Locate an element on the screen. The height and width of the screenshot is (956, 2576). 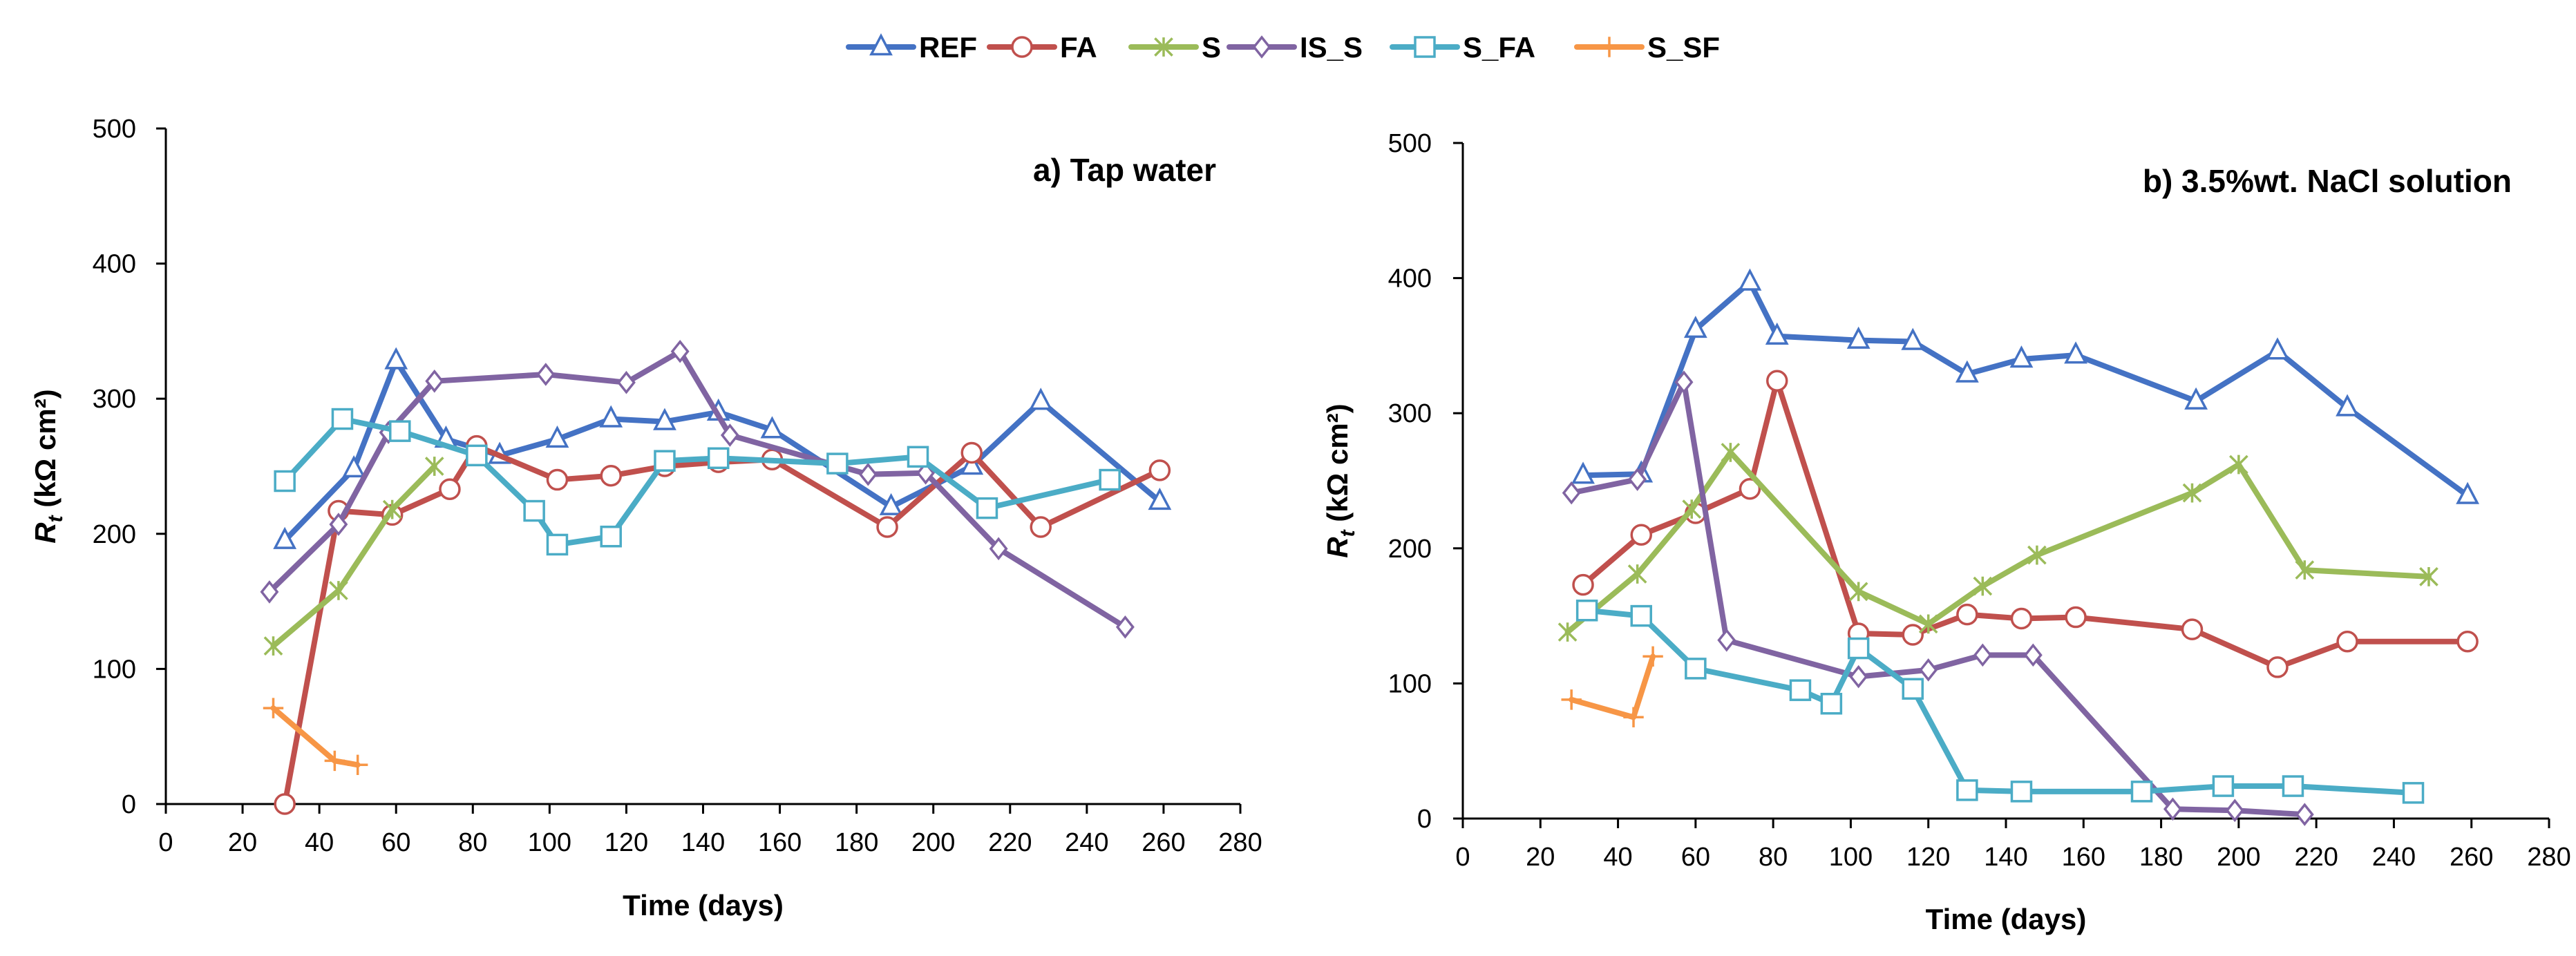
y-axis-title-symbol: R is located at coordinates (45, 533).